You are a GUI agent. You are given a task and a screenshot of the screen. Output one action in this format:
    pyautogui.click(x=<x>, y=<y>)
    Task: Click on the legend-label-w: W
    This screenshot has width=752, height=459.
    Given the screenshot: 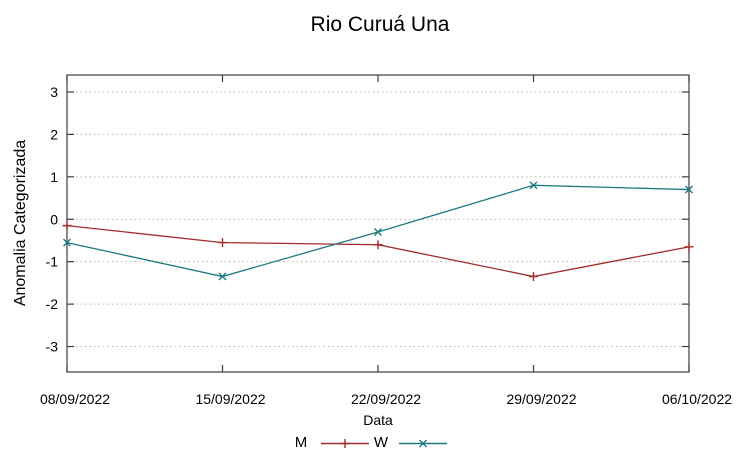 What is the action you would take?
    pyautogui.click(x=381, y=442)
    